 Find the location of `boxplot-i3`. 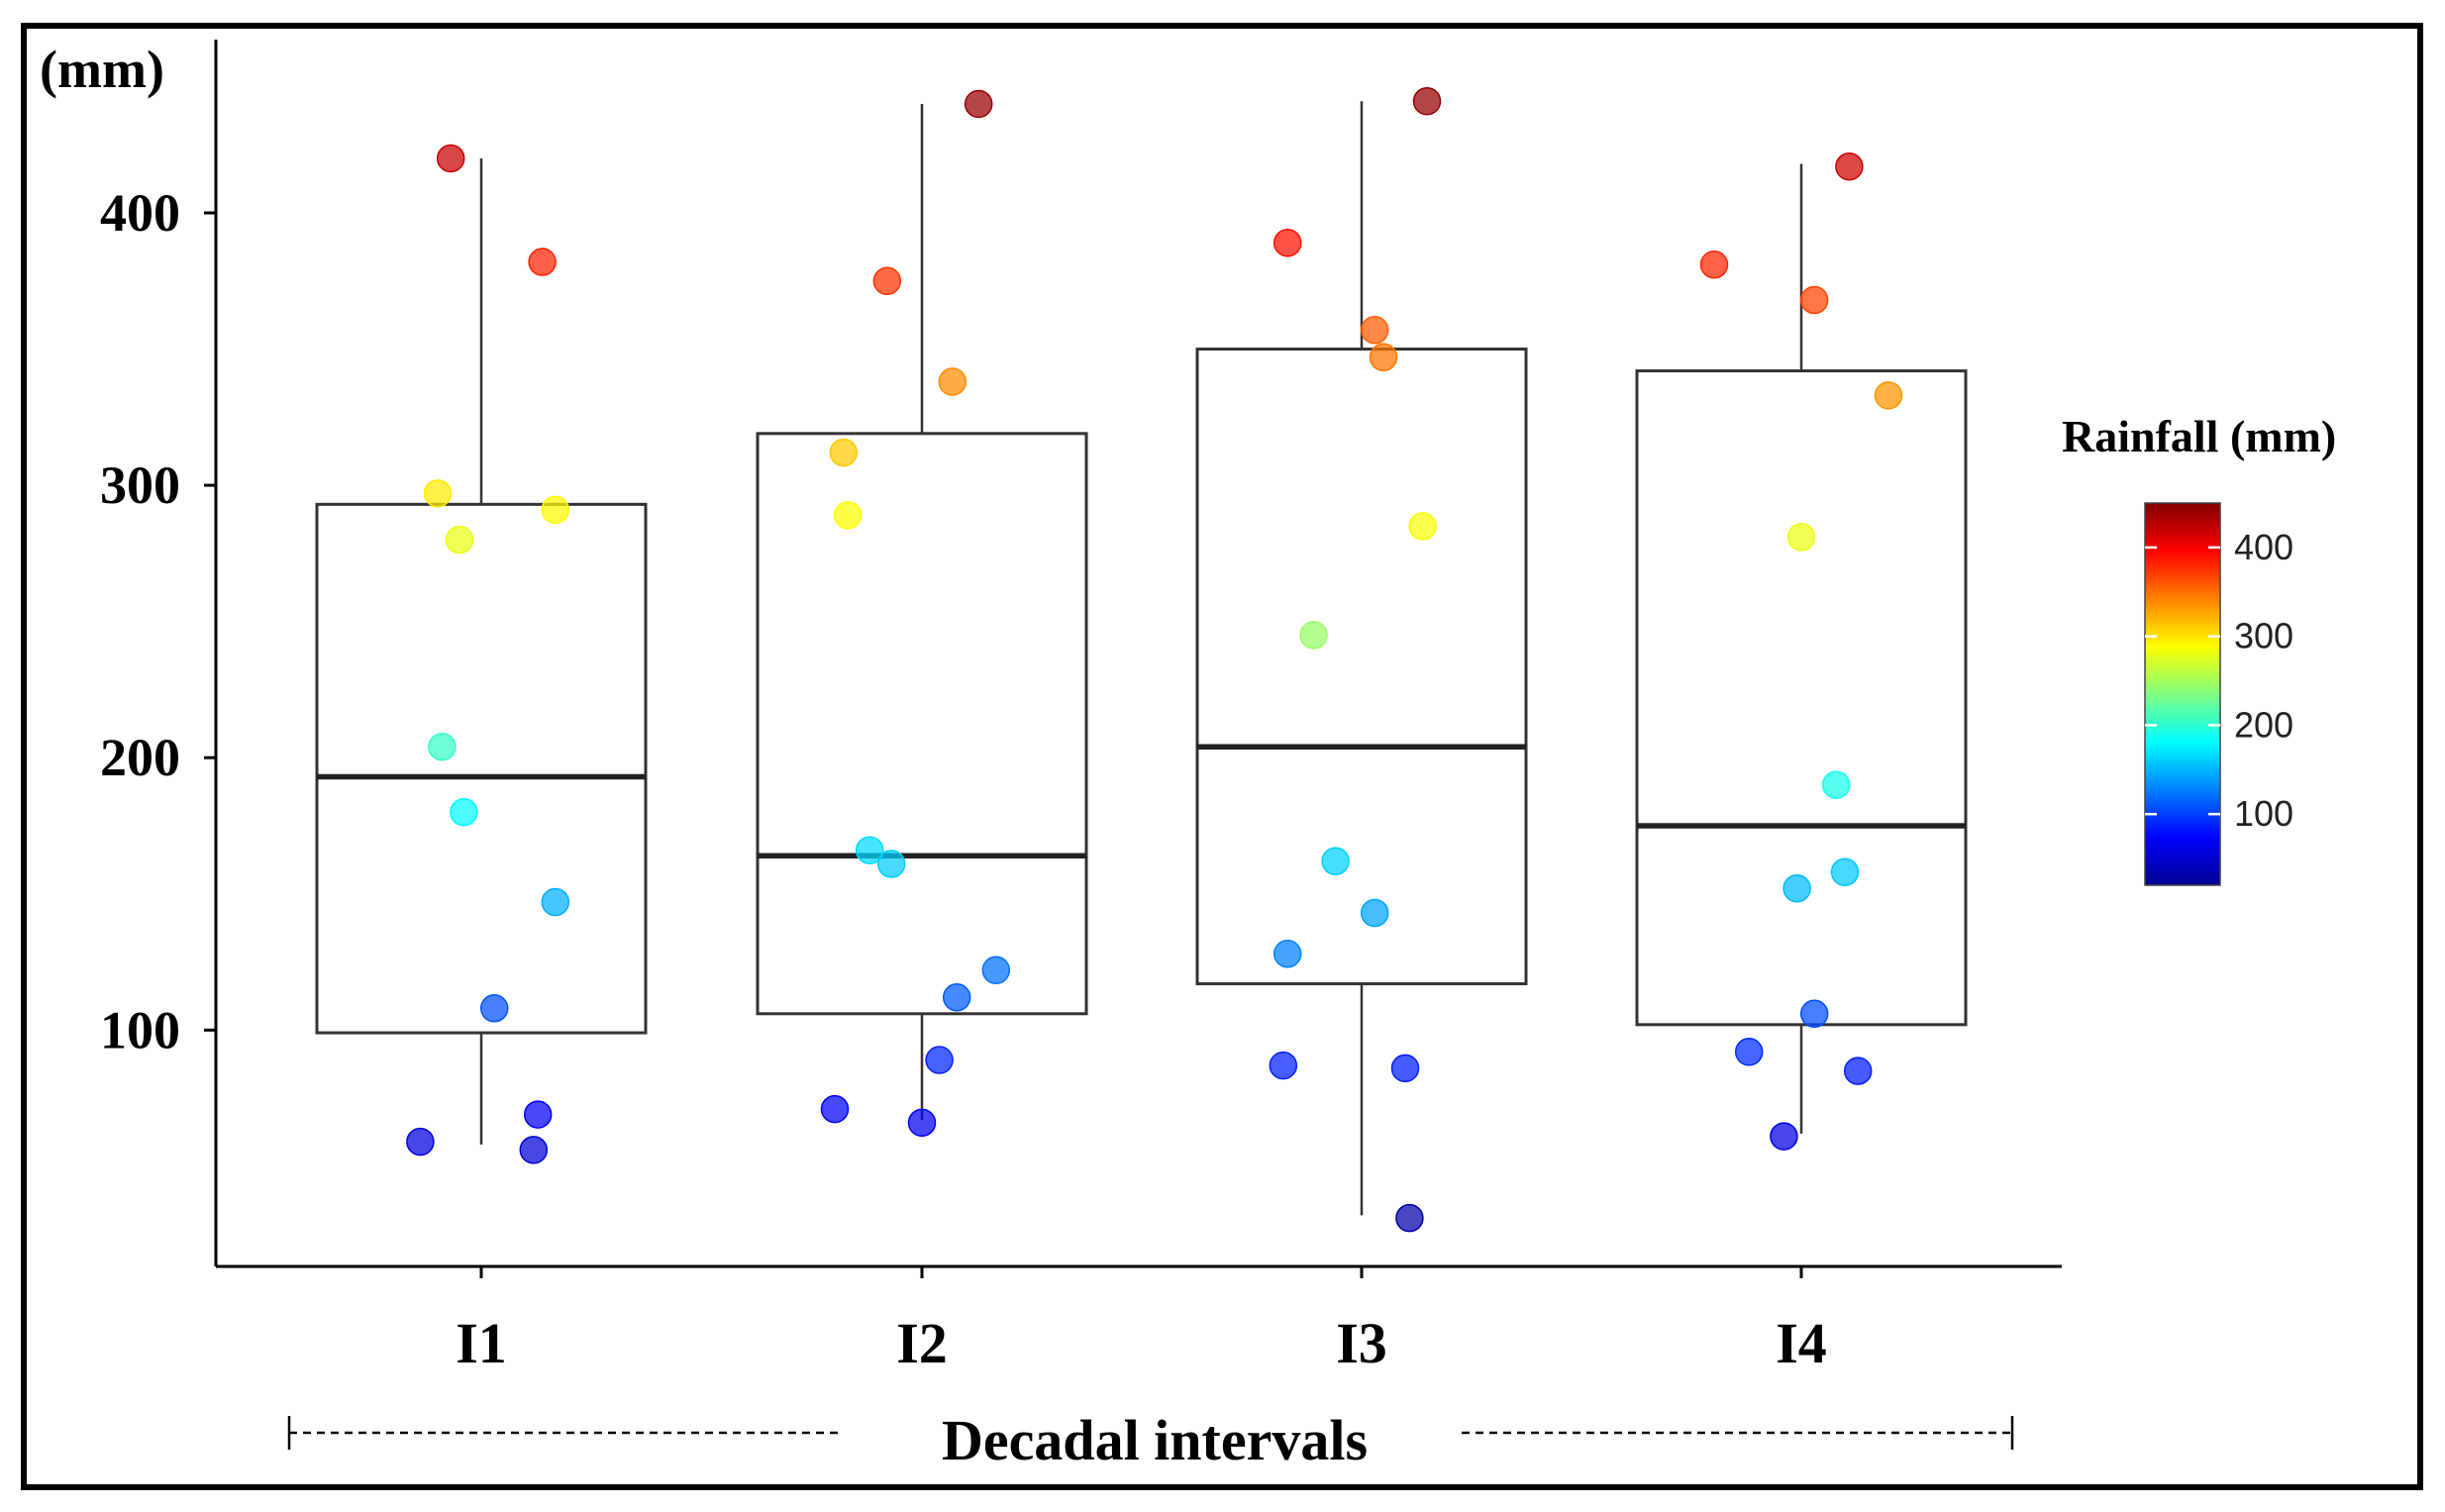

boxplot-i3 is located at coordinates (1361, 658).